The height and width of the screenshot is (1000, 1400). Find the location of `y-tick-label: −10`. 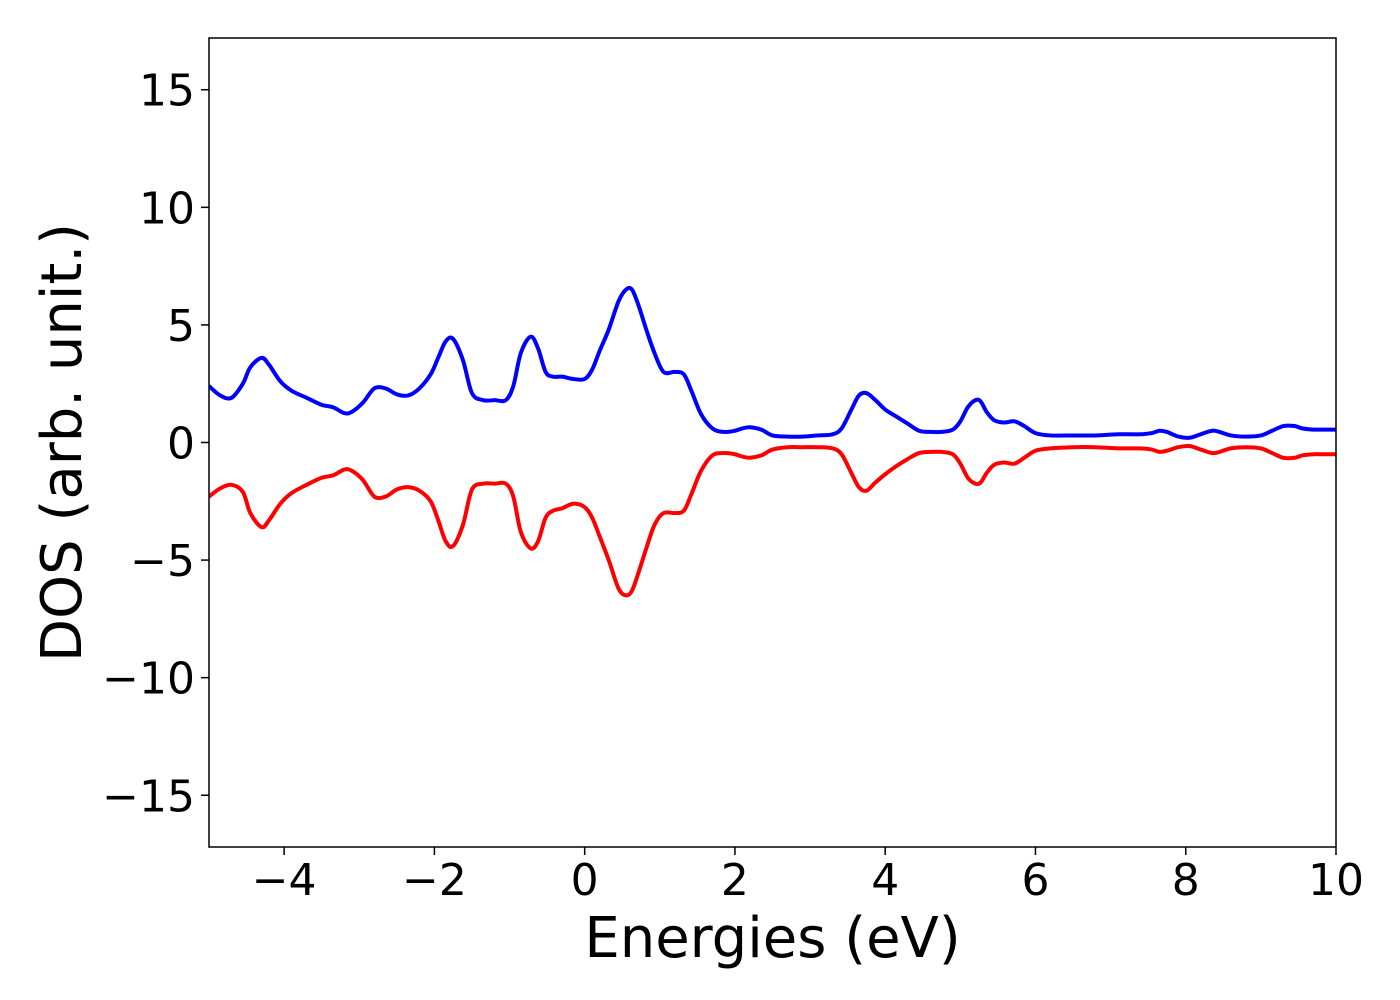

y-tick-label: −10 is located at coordinates (148, 679).